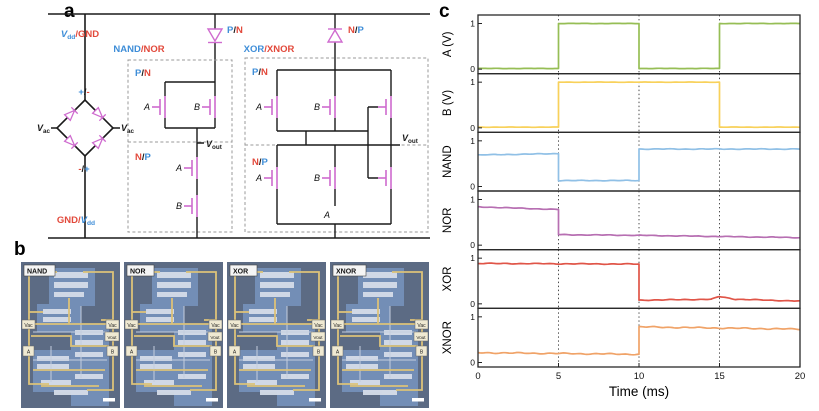 The width and height of the screenshot is (819, 411). What do you see at coordinates (143, 157) in the screenshot?
I see `np-section-label-nand: N/P` at bounding box center [143, 157].